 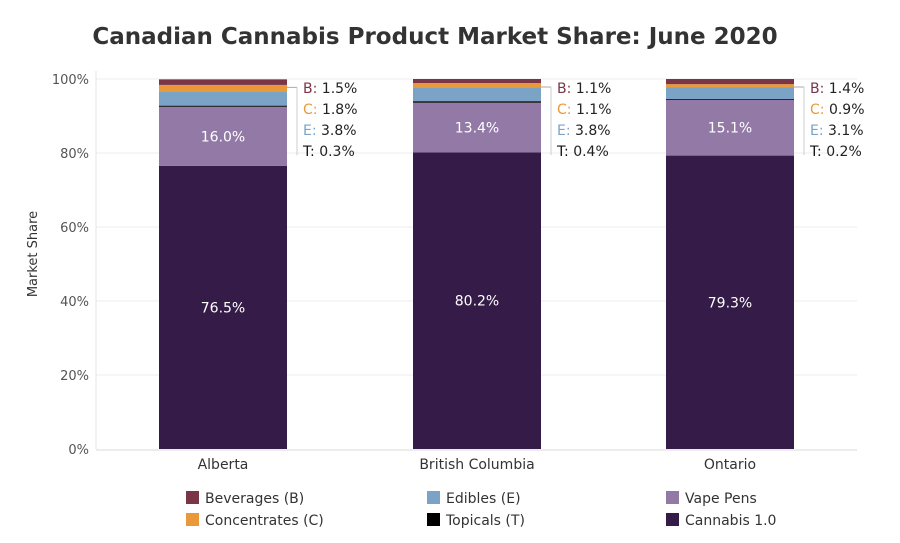 I want to click on x-axis: Alberta British Columbia Ontario, so click(x=477, y=465).